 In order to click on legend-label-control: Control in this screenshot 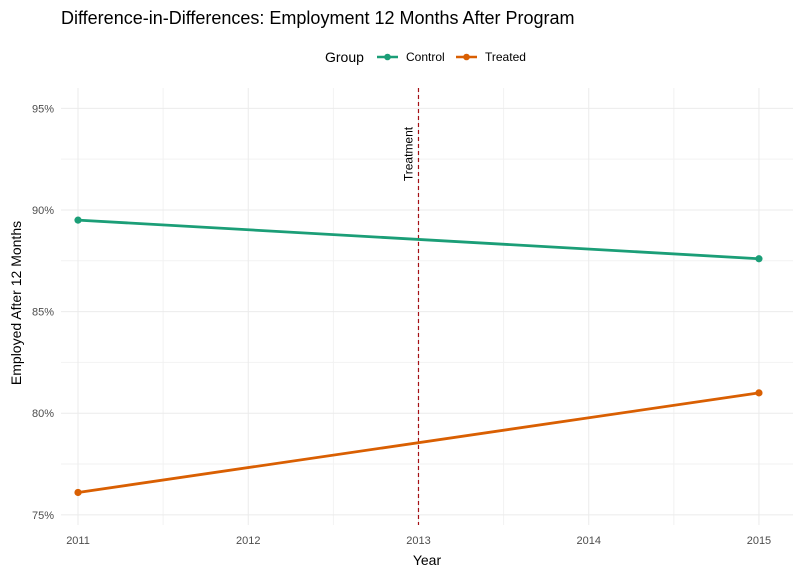, I will do `click(425, 57)`.